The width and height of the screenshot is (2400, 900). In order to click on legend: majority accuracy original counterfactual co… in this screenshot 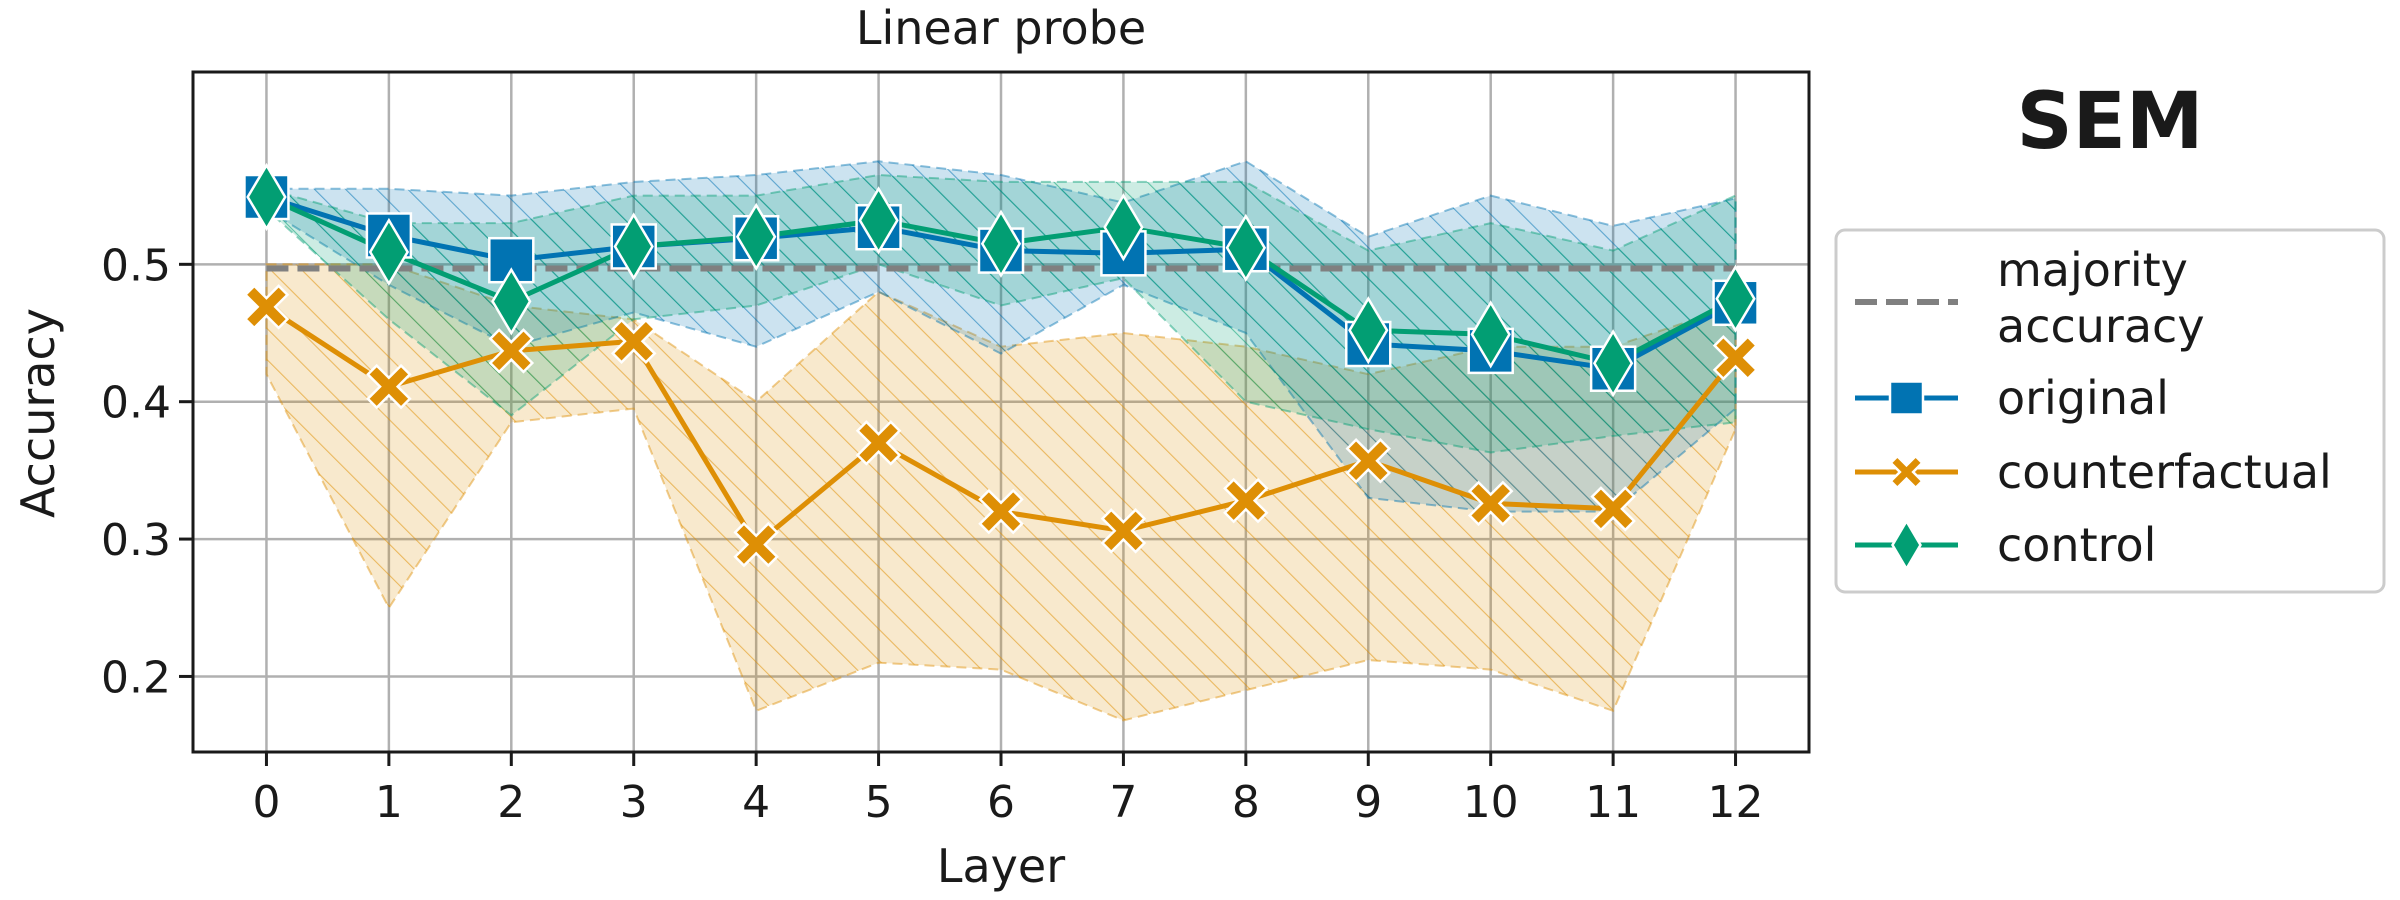, I will do `click(2110, 411)`.